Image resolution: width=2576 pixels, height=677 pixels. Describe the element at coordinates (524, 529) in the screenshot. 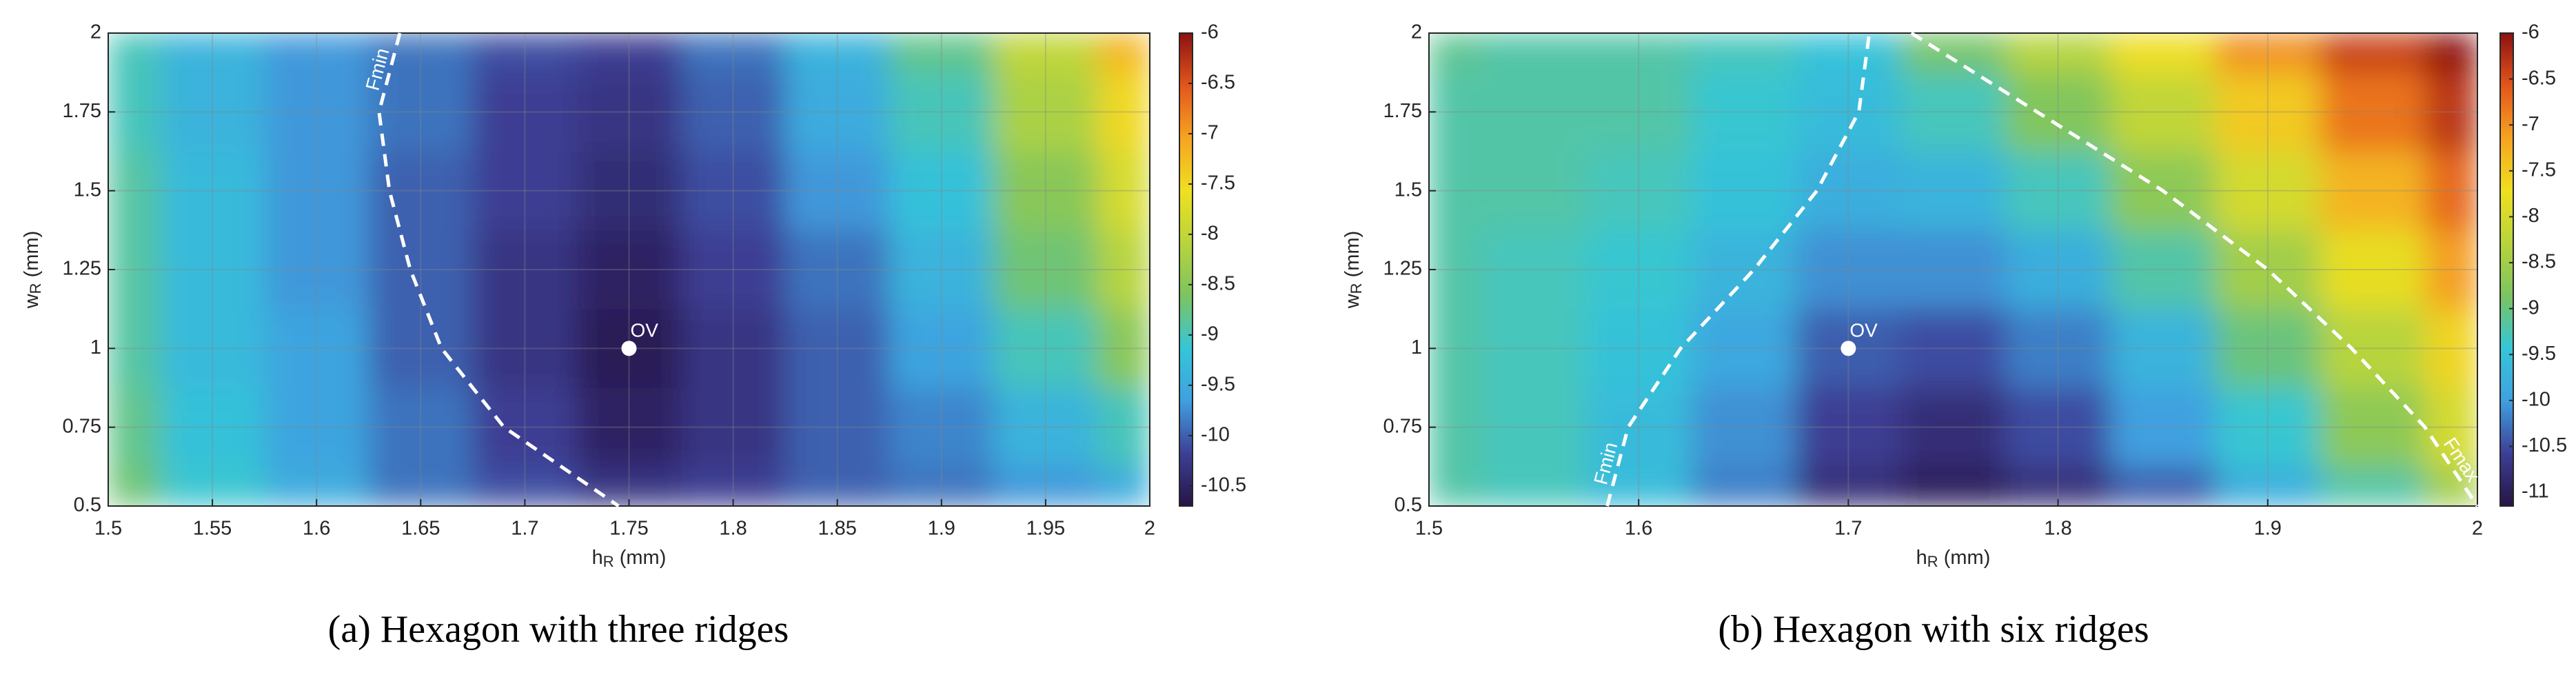

I see `x-tick-label: 1.7` at that location.